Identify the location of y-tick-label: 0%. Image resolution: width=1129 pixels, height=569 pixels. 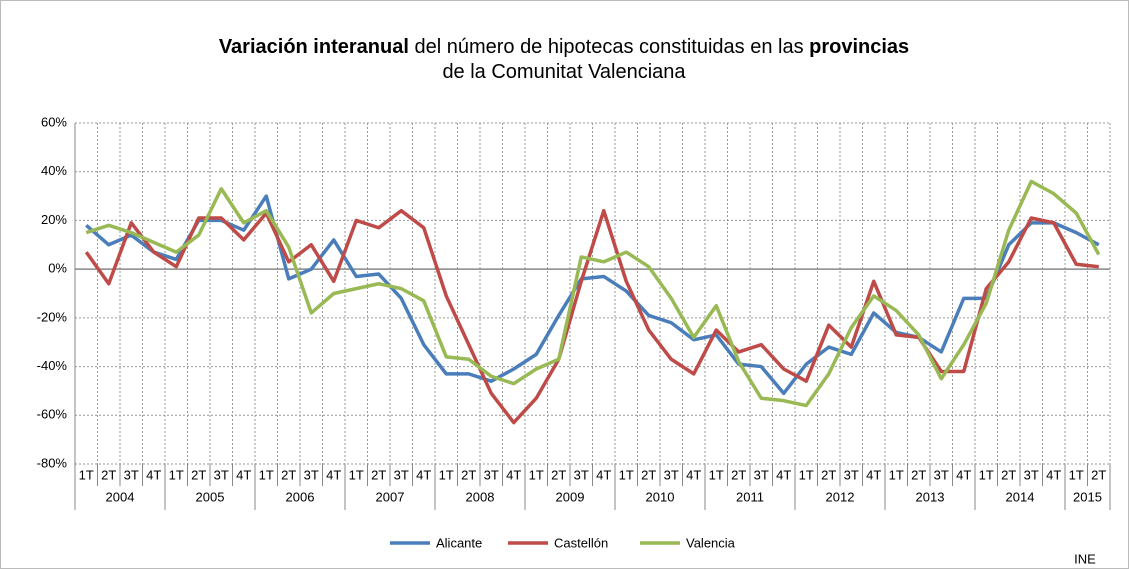
(57, 268).